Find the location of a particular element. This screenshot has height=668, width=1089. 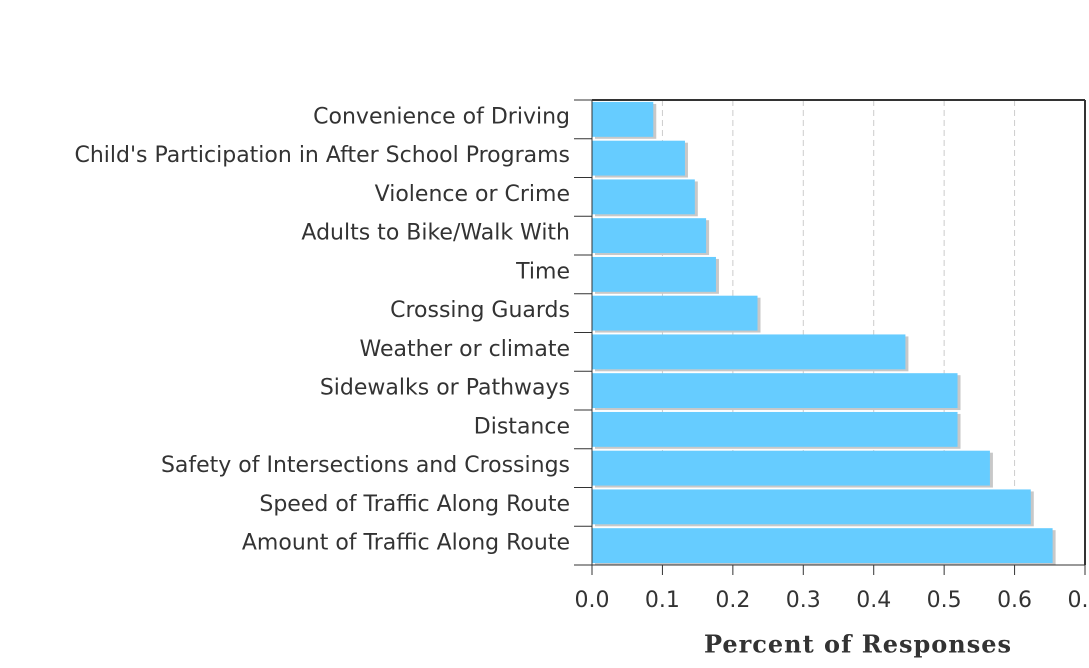

x-tick-label: 0.7 is located at coordinates (1078, 600).